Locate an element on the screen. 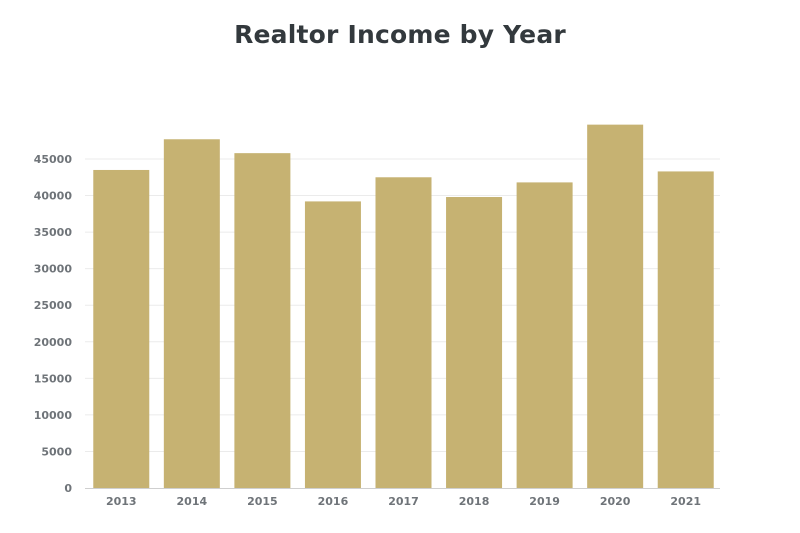 The image size is (800, 533). x-tick-label: 2018 is located at coordinates (474, 501).